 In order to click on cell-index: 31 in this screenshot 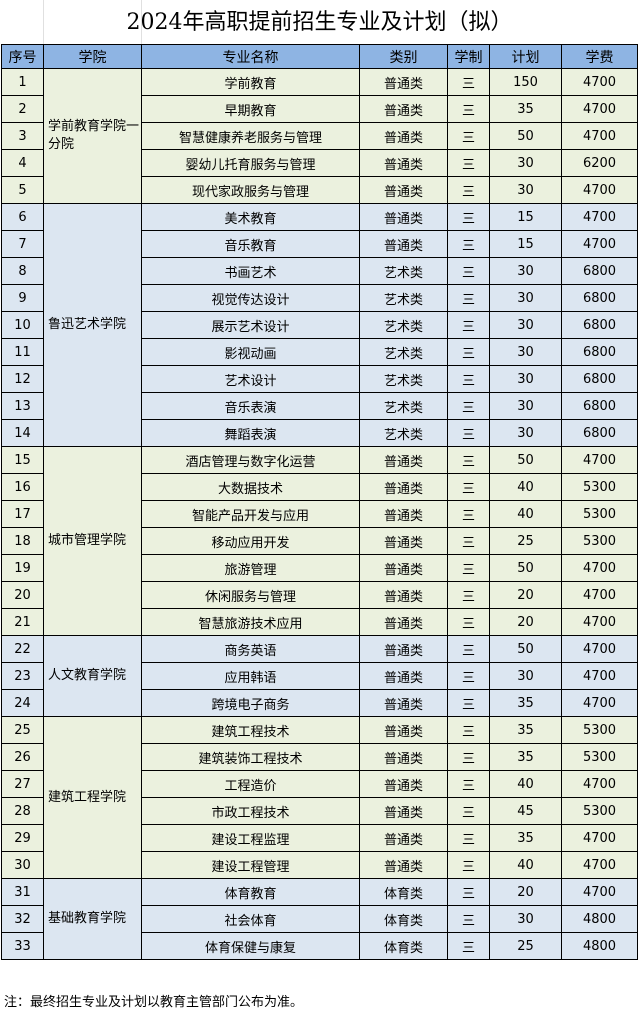, I will do `click(22, 892)`.